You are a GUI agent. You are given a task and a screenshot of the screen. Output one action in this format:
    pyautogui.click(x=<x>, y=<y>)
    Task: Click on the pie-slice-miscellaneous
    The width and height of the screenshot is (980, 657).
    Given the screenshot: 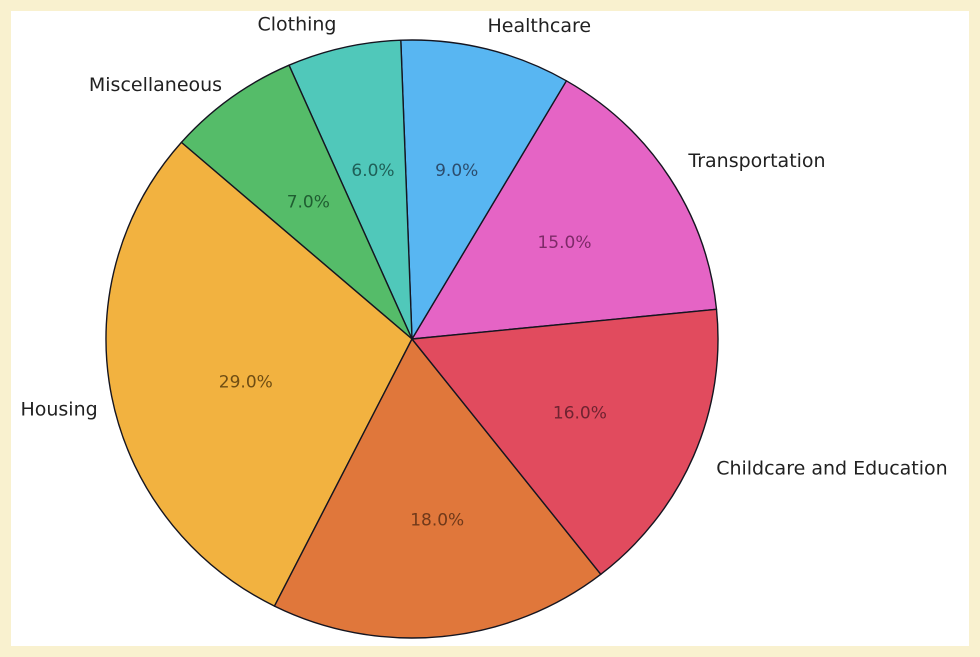 What is the action you would take?
    pyautogui.click(x=296, y=202)
    